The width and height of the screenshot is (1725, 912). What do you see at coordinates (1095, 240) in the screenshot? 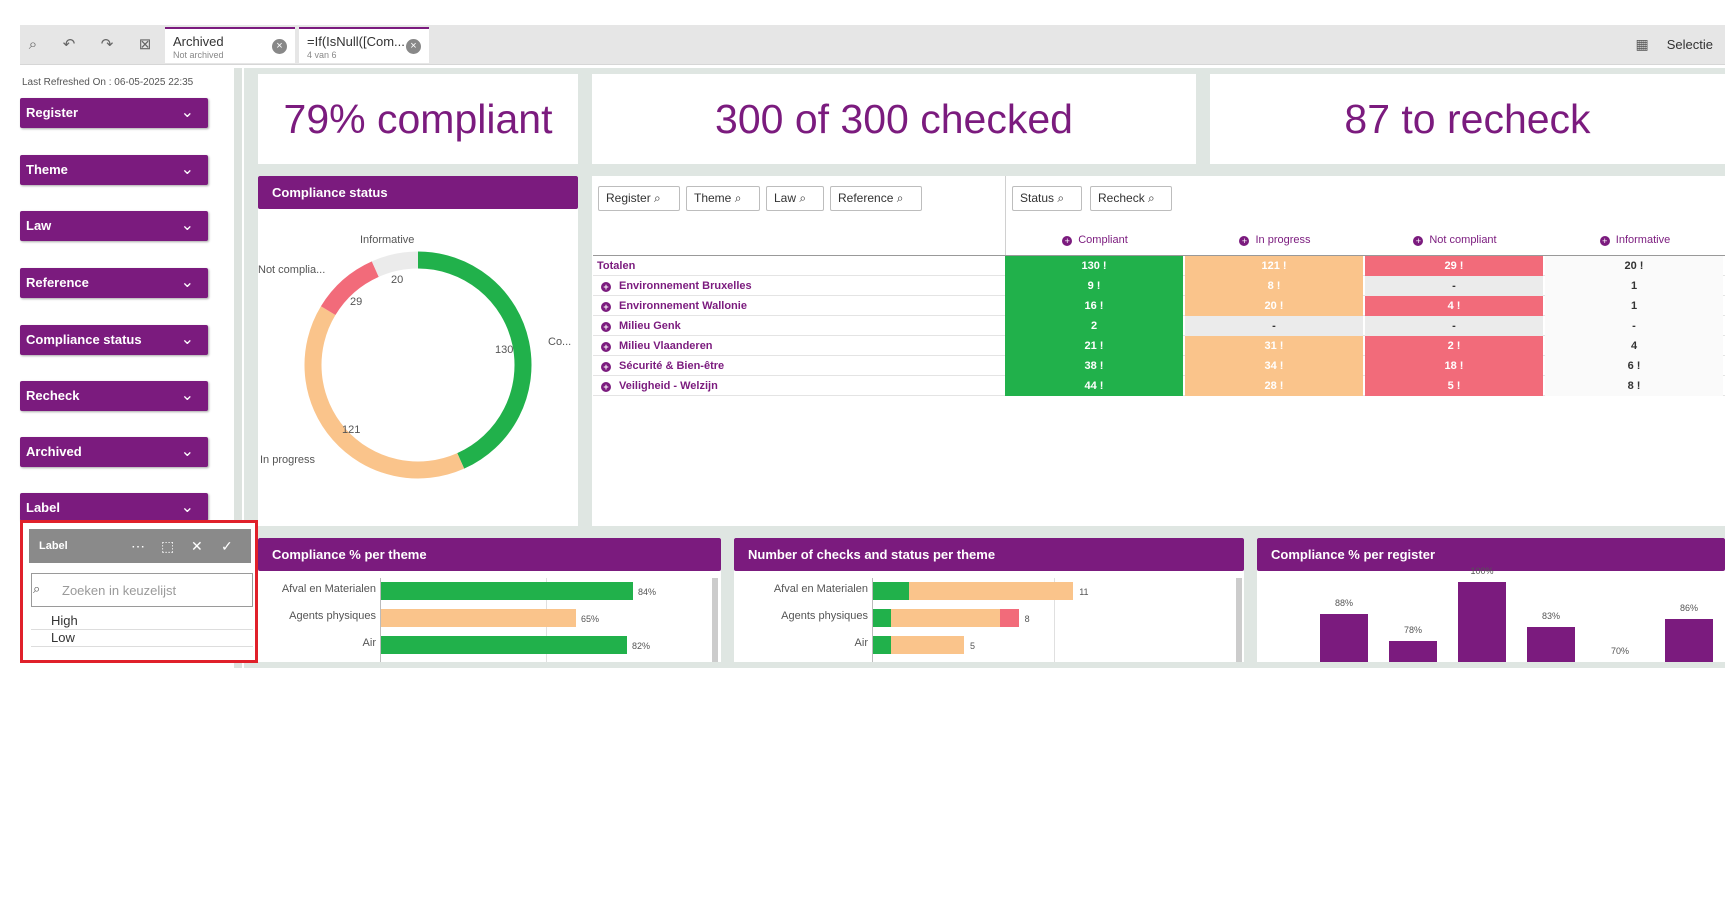
I see `column-header-compliant: + Compliant` at bounding box center [1095, 240].